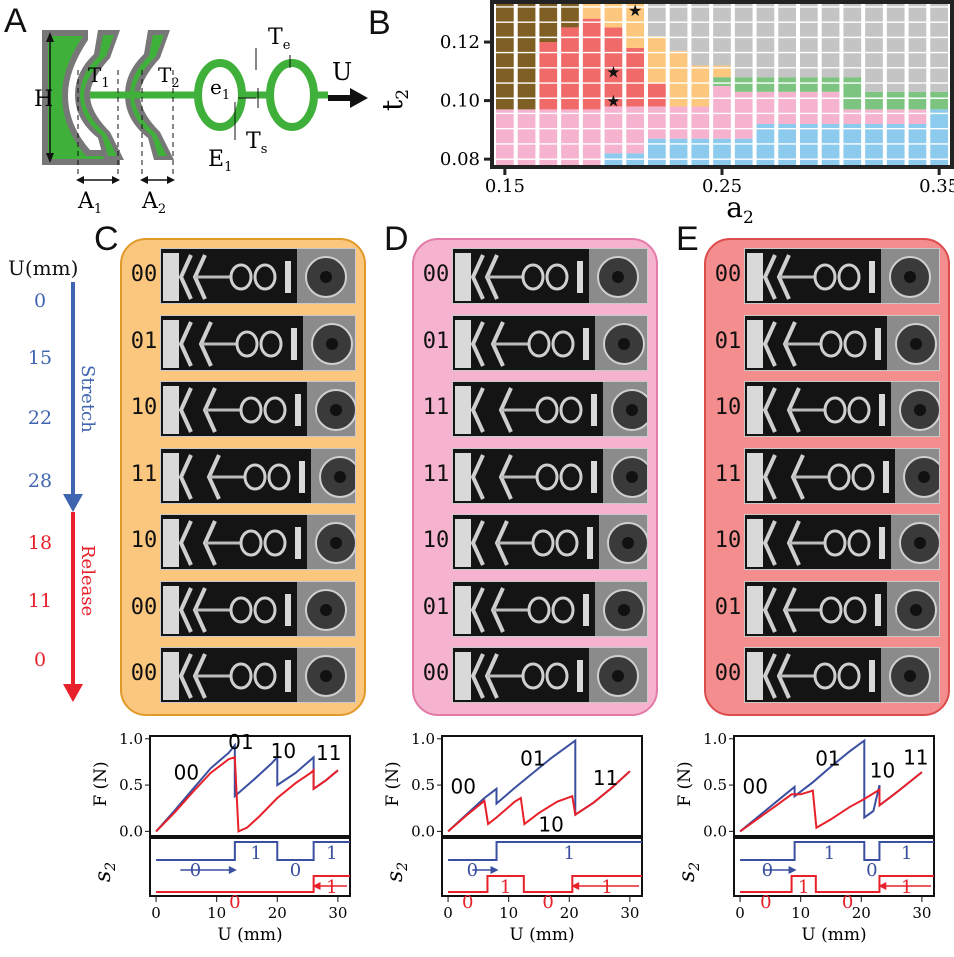 This screenshot has width=954, height=957. I want to click on blue-arrowhead-icon, so click(494, 870).